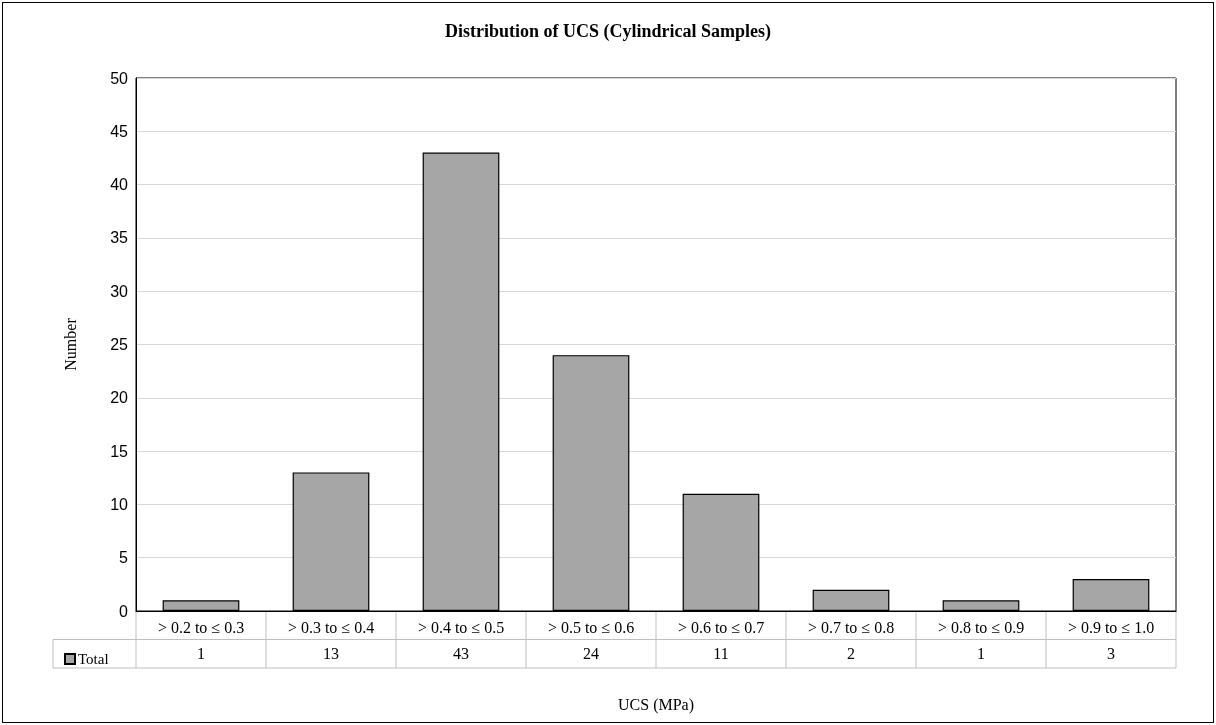  What do you see at coordinates (119, 344) in the screenshot?
I see `y-tick-label: 25` at bounding box center [119, 344].